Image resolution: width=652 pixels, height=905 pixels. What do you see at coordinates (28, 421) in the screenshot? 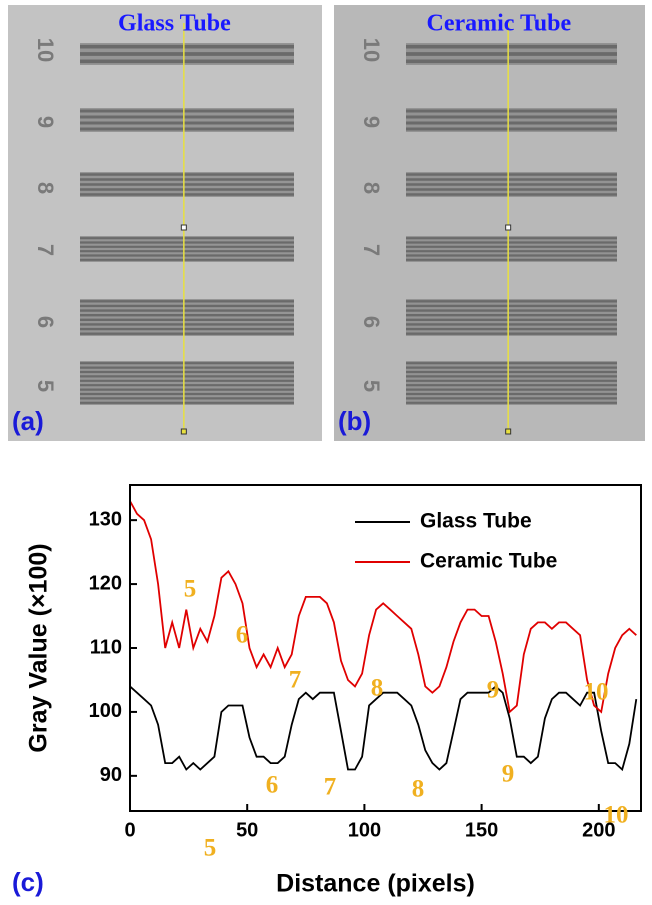
I see `panel-label: (a)` at bounding box center [28, 421].